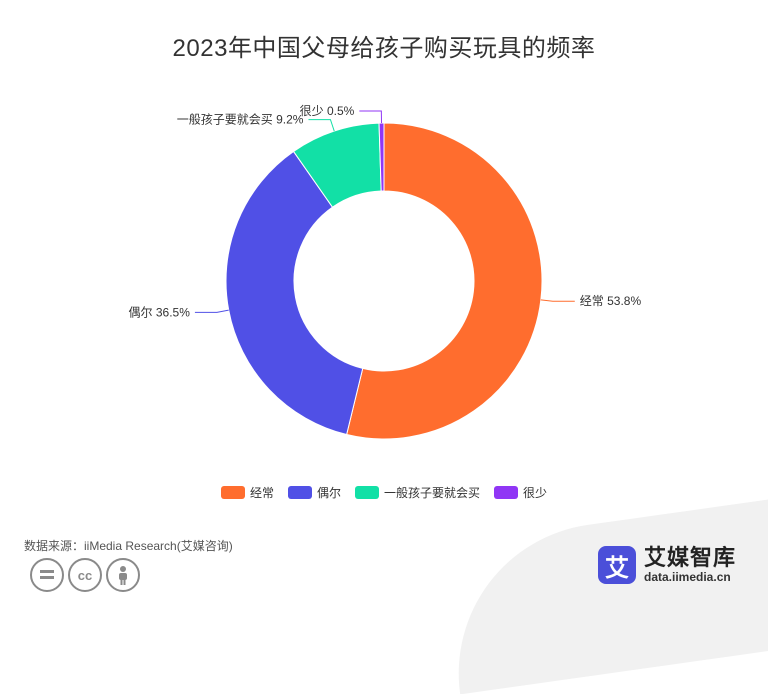 This screenshot has height=694, width=768. I want to click on equals-icon, so click(47, 575).